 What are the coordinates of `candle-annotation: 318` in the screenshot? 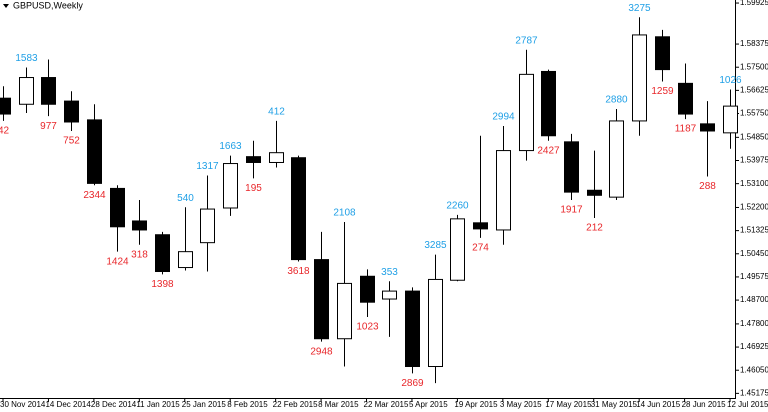 It's located at (139, 254).